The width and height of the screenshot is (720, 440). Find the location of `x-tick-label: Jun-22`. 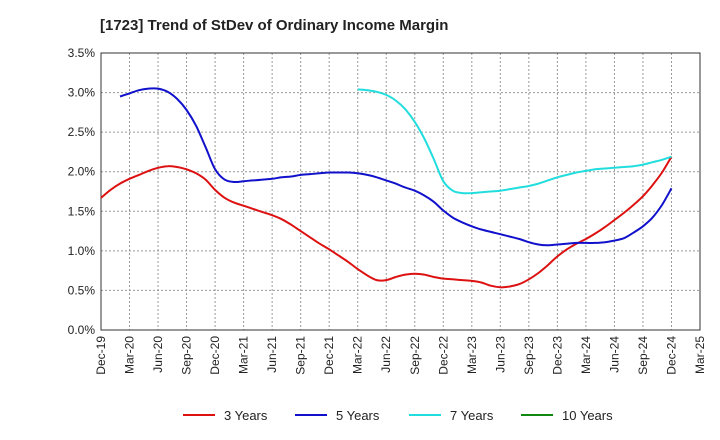

x-tick-label: Jun-22 is located at coordinates (386, 354).